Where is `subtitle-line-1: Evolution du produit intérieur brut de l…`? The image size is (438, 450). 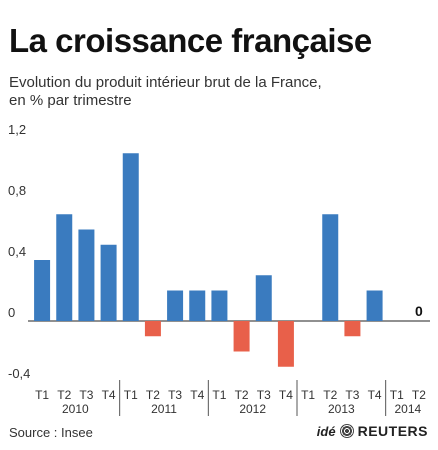
subtitle-line-1: Evolution du produit intérieur brut de l… is located at coordinates (165, 82).